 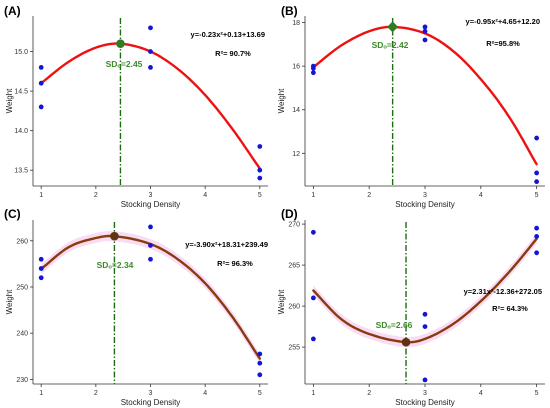 What do you see at coordinates (124, 64) in the screenshot?
I see `optimum-label: SDₒ=2.45` at bounding box center [124, 64].